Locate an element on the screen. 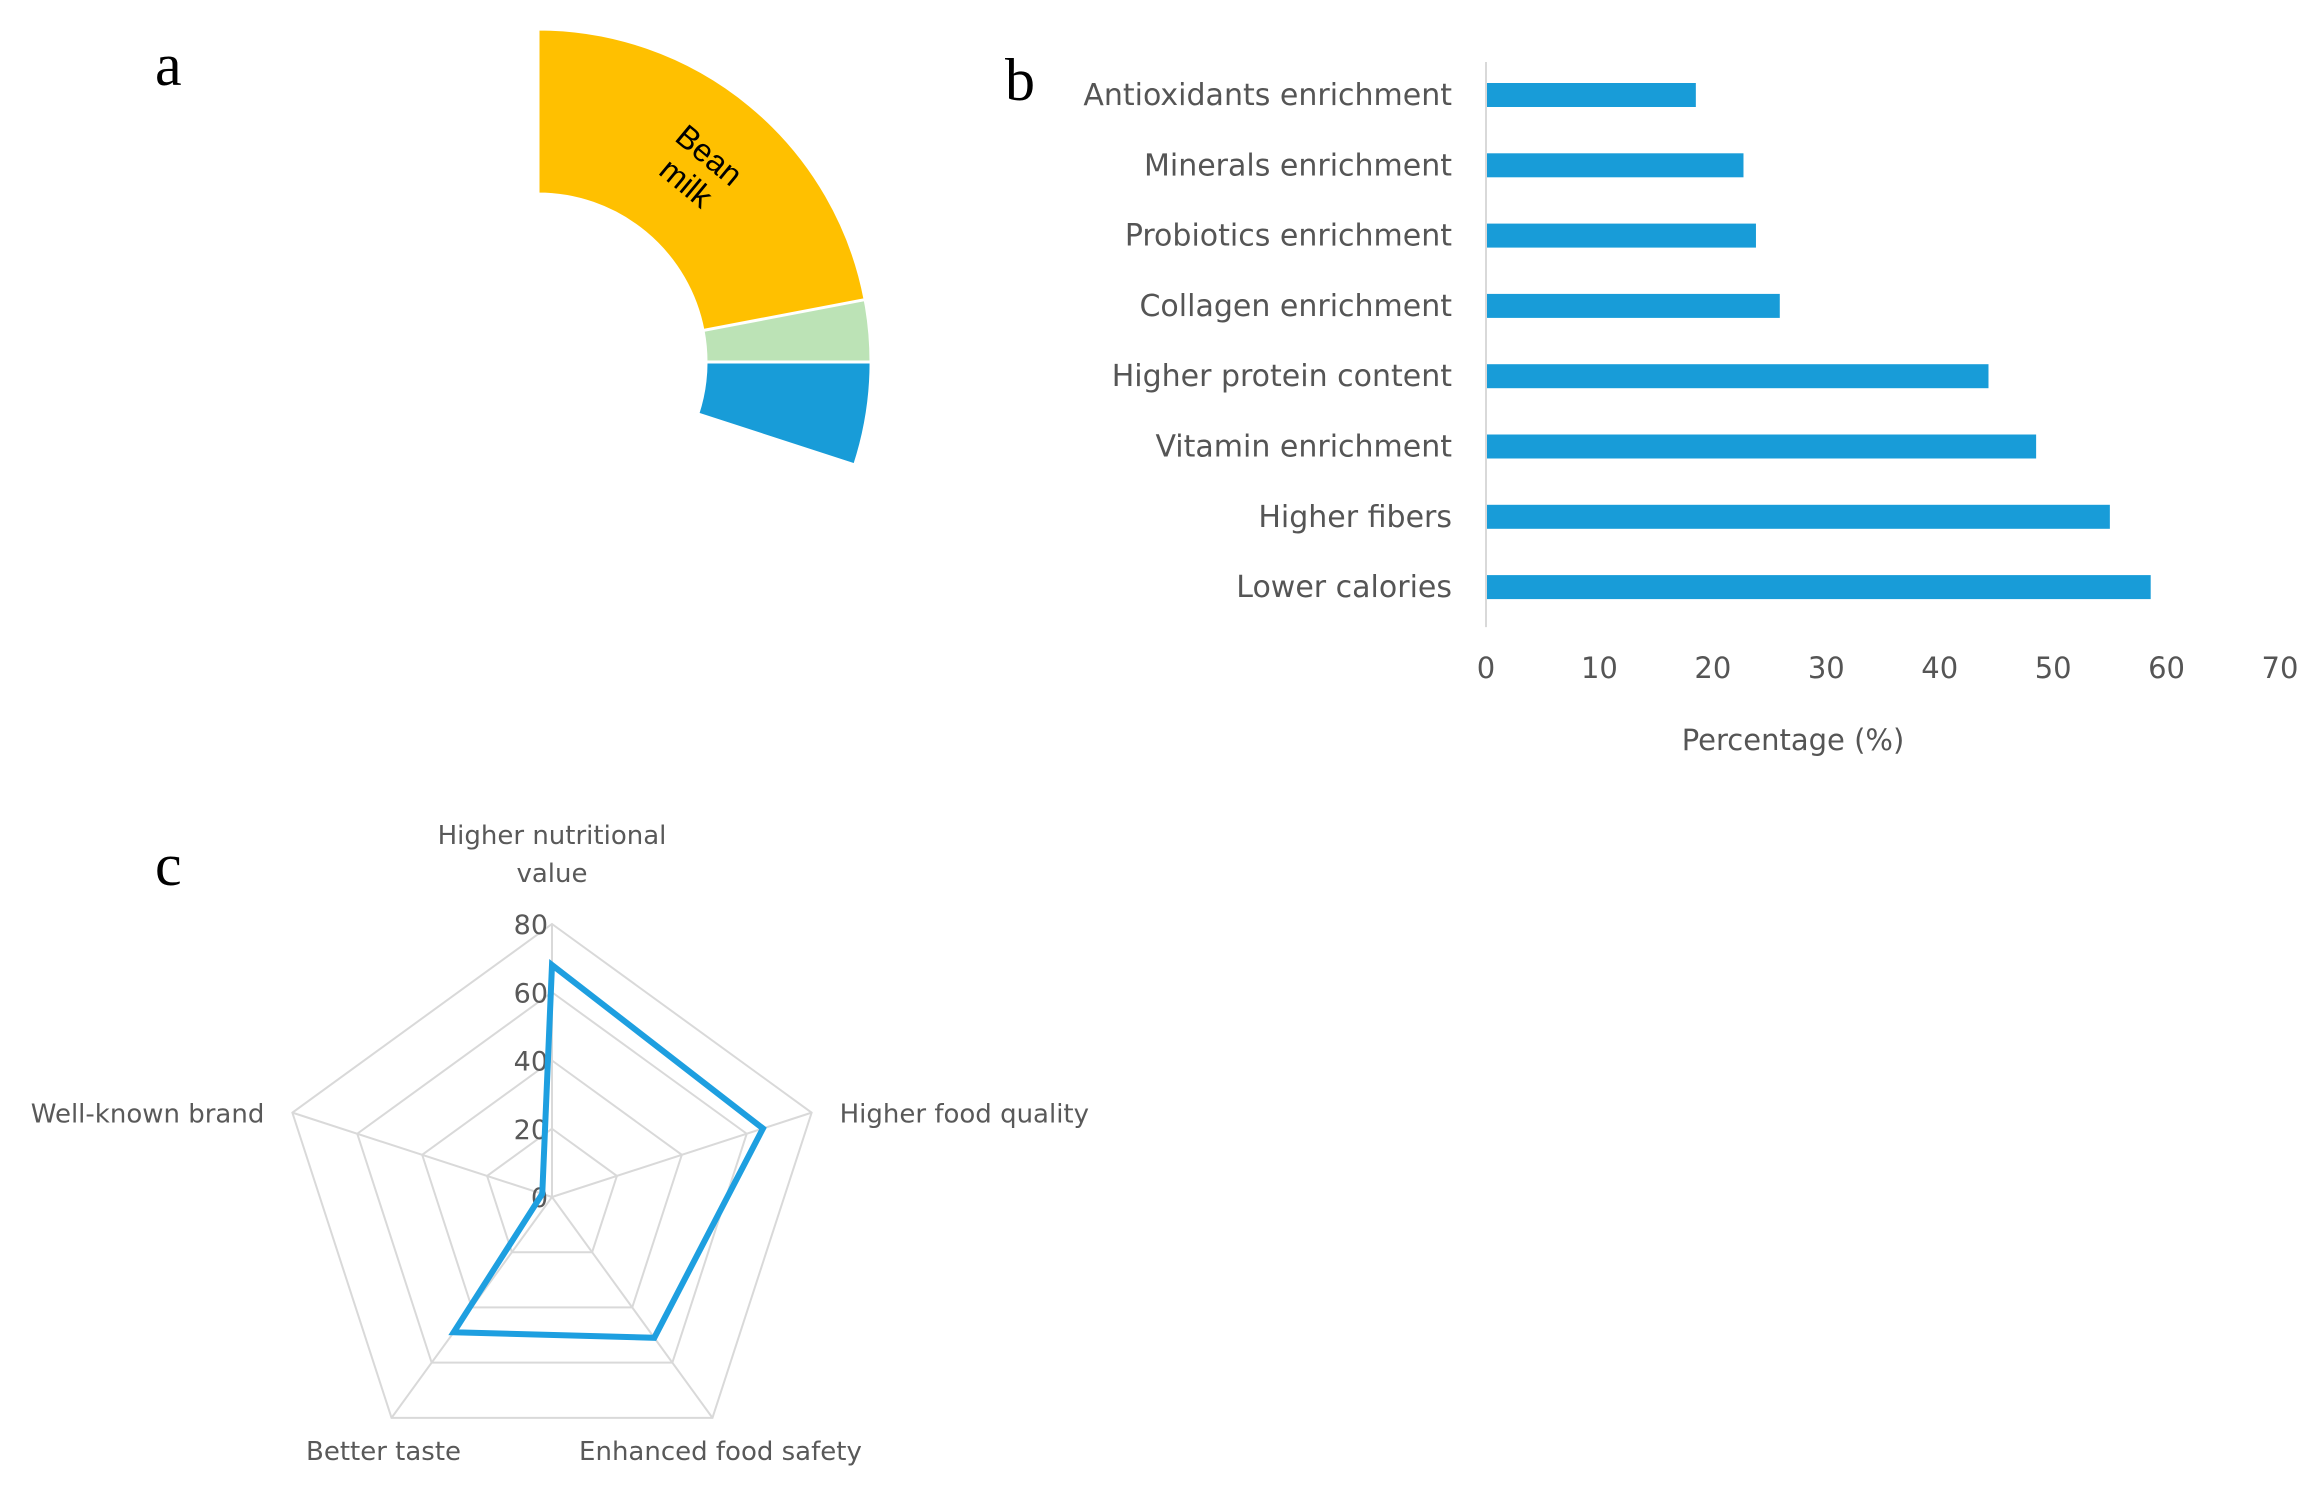 This screenshot has height=1495, width=2319. x-tick-label-20: 20 is located at coordinates (1712, 668).